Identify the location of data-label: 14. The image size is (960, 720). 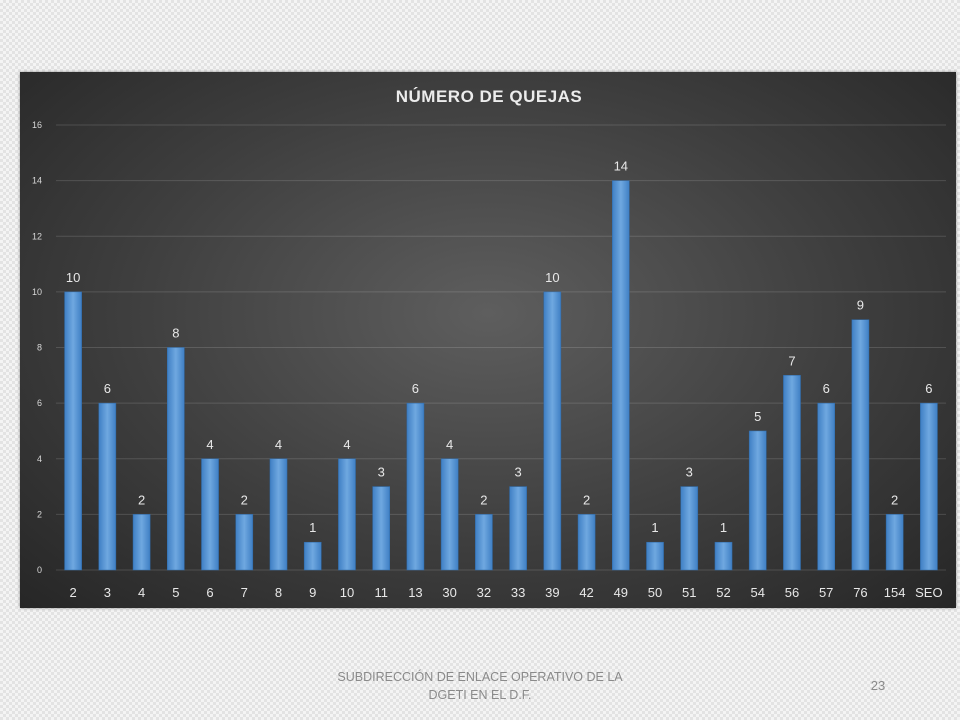
(621, 166).